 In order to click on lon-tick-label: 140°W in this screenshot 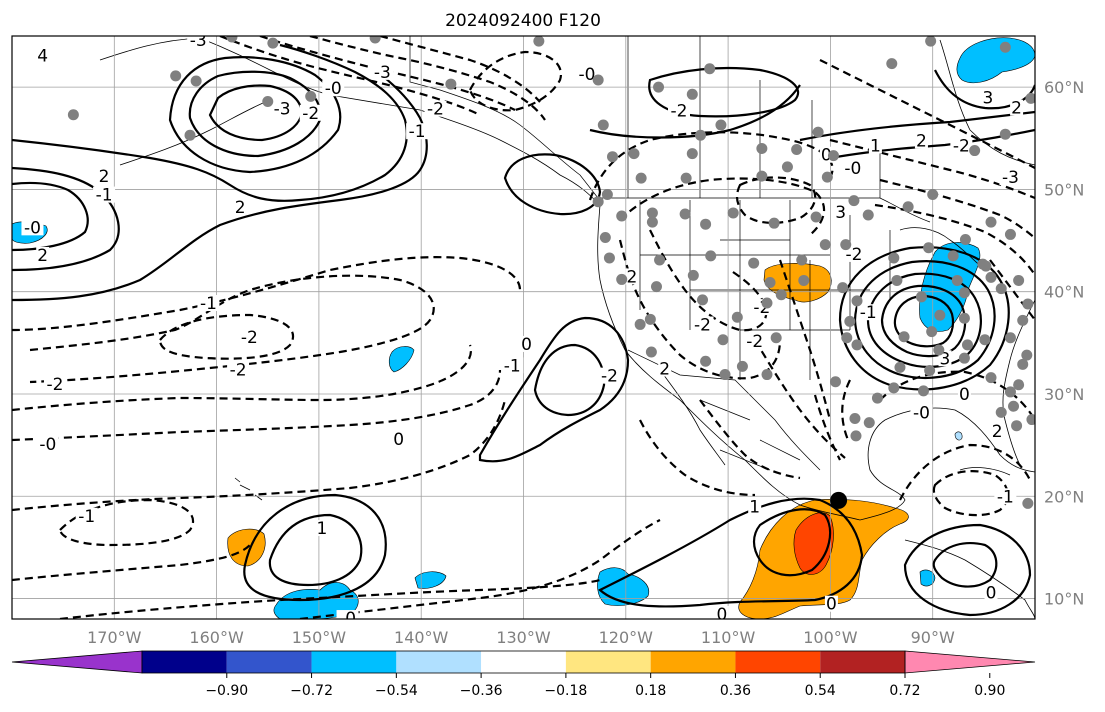, I will do `click(421, 637)`.